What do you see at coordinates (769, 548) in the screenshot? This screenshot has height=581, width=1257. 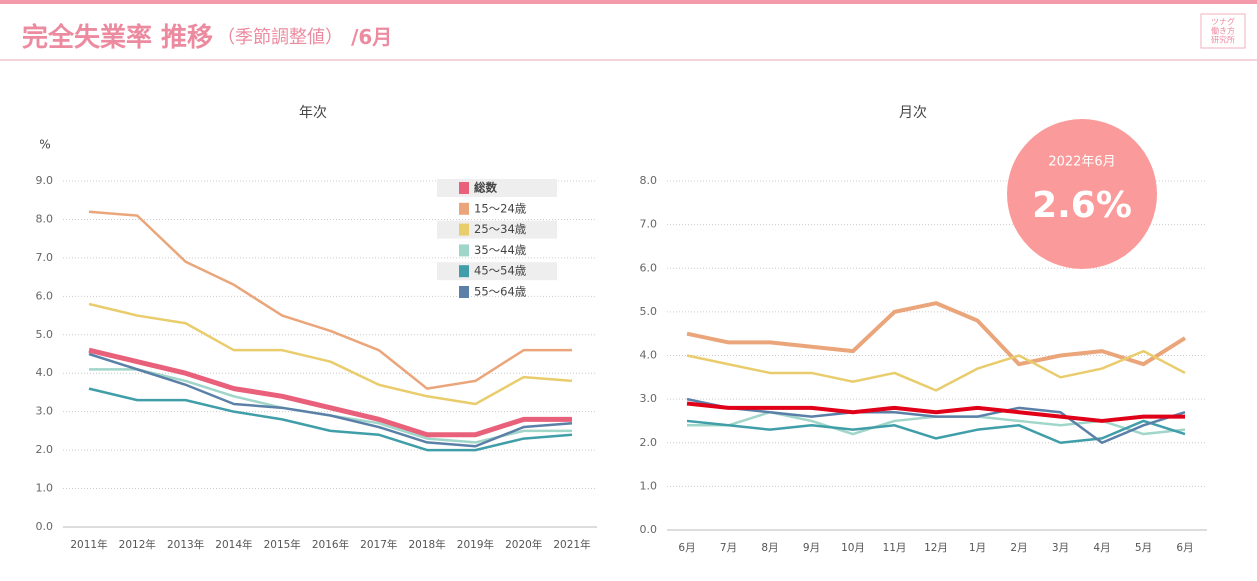 I see `x-tick-label: 8月` at bounding box center [769, 548].